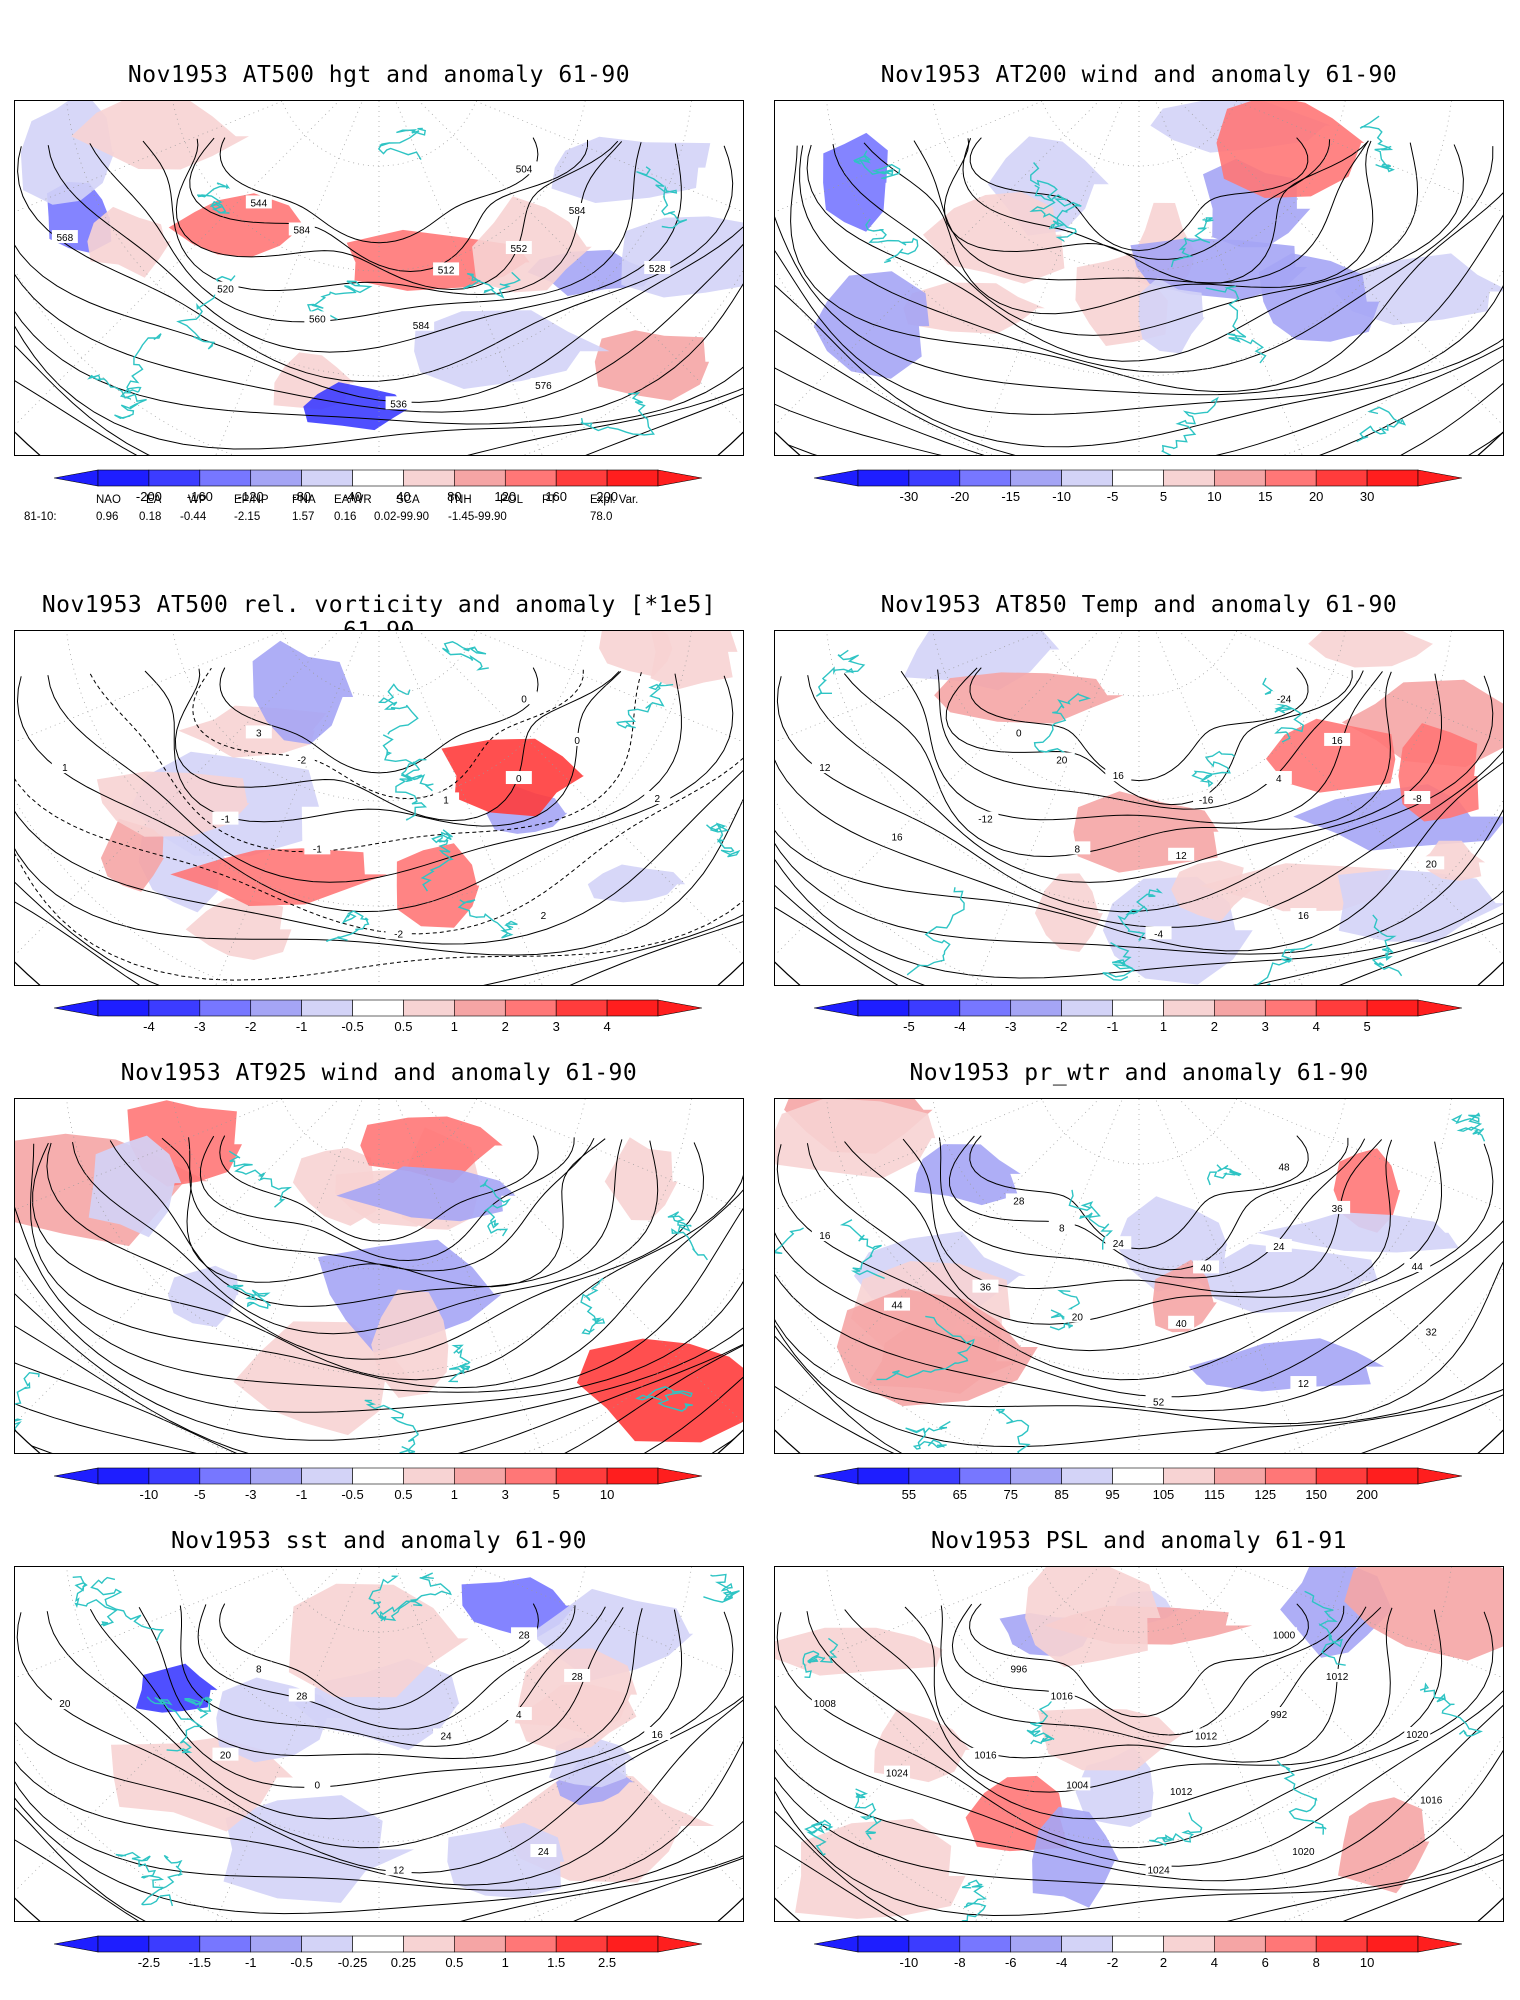 Image resolution: width=1520 pixels, height=2000 pixels. Describe the element at coordinates (1138, 1484) in the screenshot. I see `colorbar-svg: 55 65 75 85 95 105 115 125 150 200` at that location.